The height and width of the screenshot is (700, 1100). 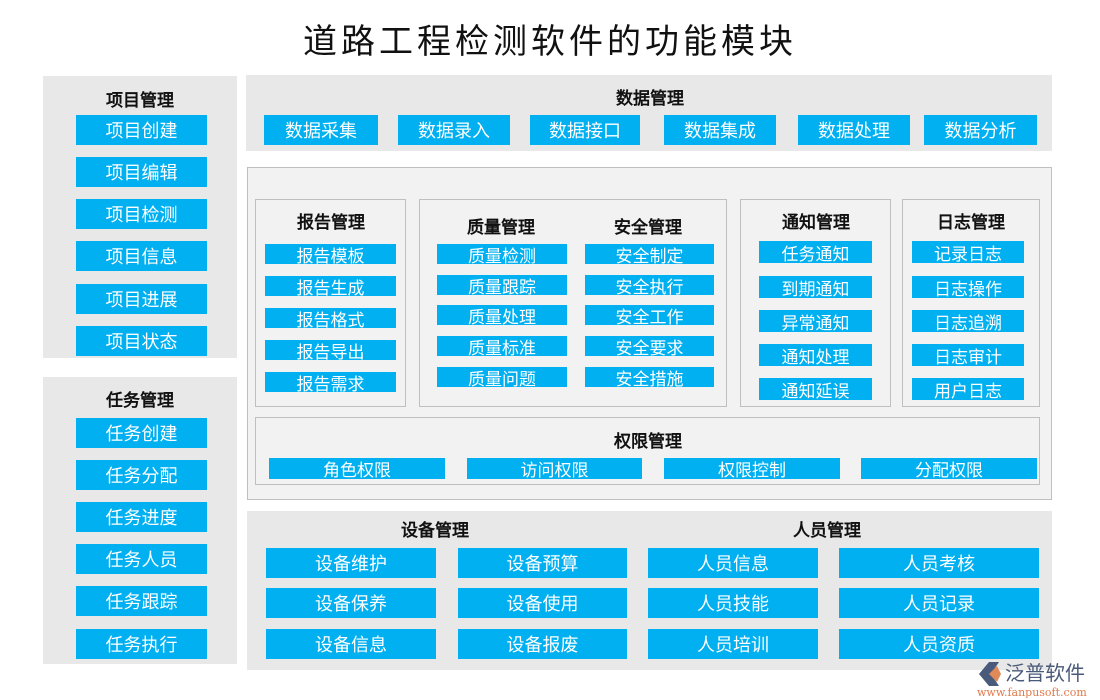 What do you see at coordinates (141, 130) in the screenshot?
I see `project-item-button: 项目创建` at bounding box center [141, 130].